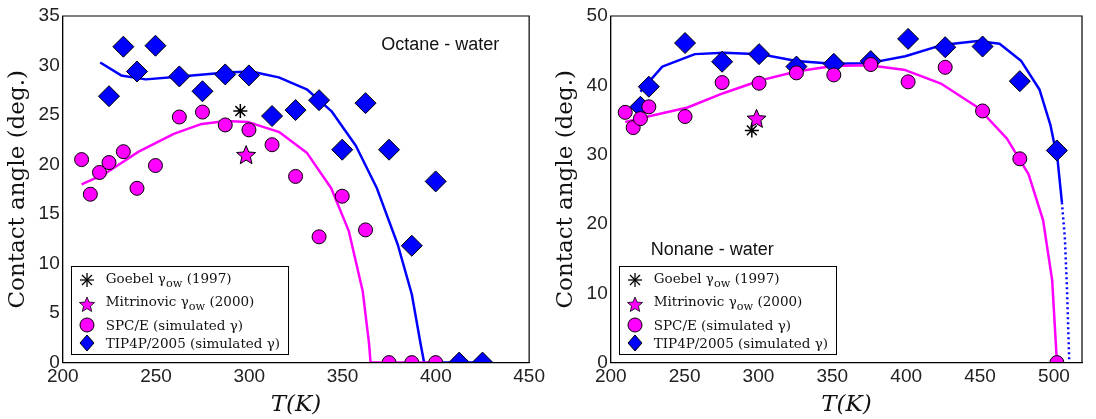 The width and height of the screenshot is (1096, 419). Describe the element at coordinates (49, 114) in the screenshot. I see `y-tick-label: 25` at that location.